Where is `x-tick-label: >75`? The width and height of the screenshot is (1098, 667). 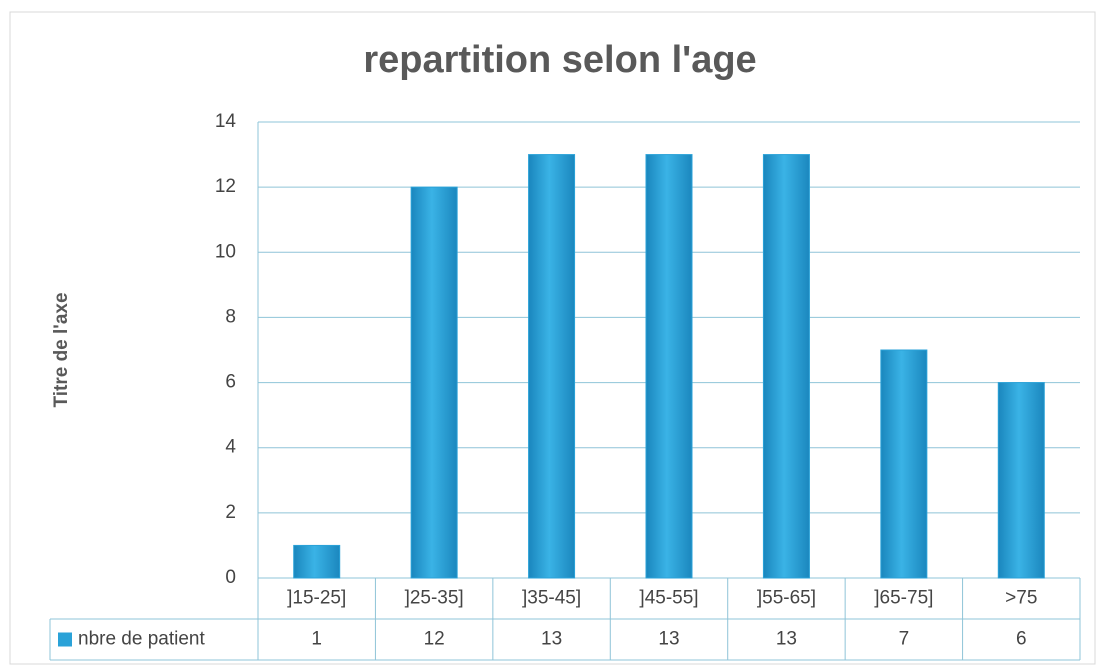
x-tick-label: >75 is located at coordinates (1021, 598).